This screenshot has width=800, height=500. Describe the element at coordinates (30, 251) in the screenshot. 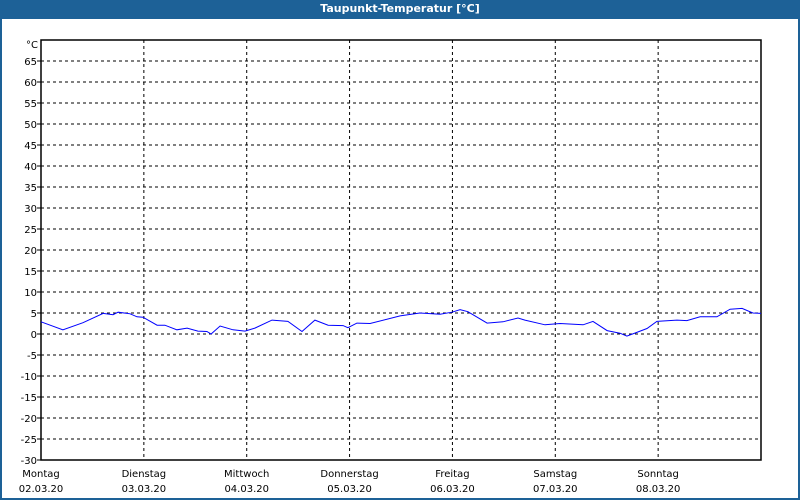

I see `y-tick-label: 20` at that location.